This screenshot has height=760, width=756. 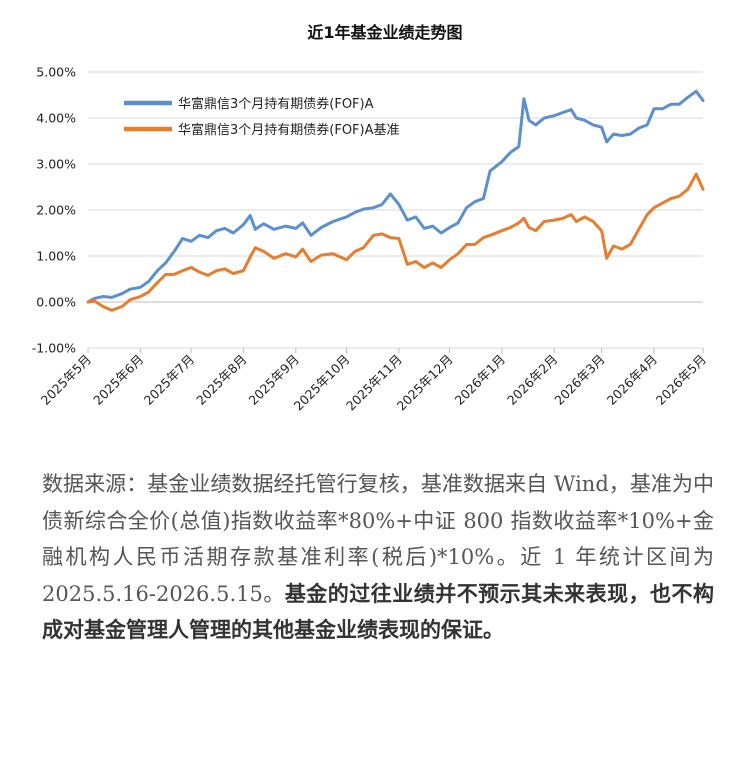 I want to click on y-tick-label: -1.00%, so click(x=54, y=348).